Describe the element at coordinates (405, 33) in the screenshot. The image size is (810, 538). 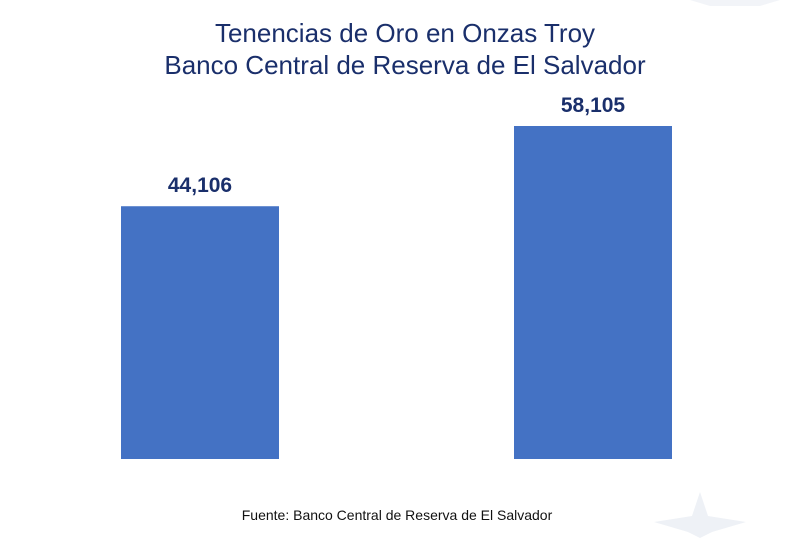
I see `chart-title-line-1: Tenencias de Oro en Onzas Troy` at that location.